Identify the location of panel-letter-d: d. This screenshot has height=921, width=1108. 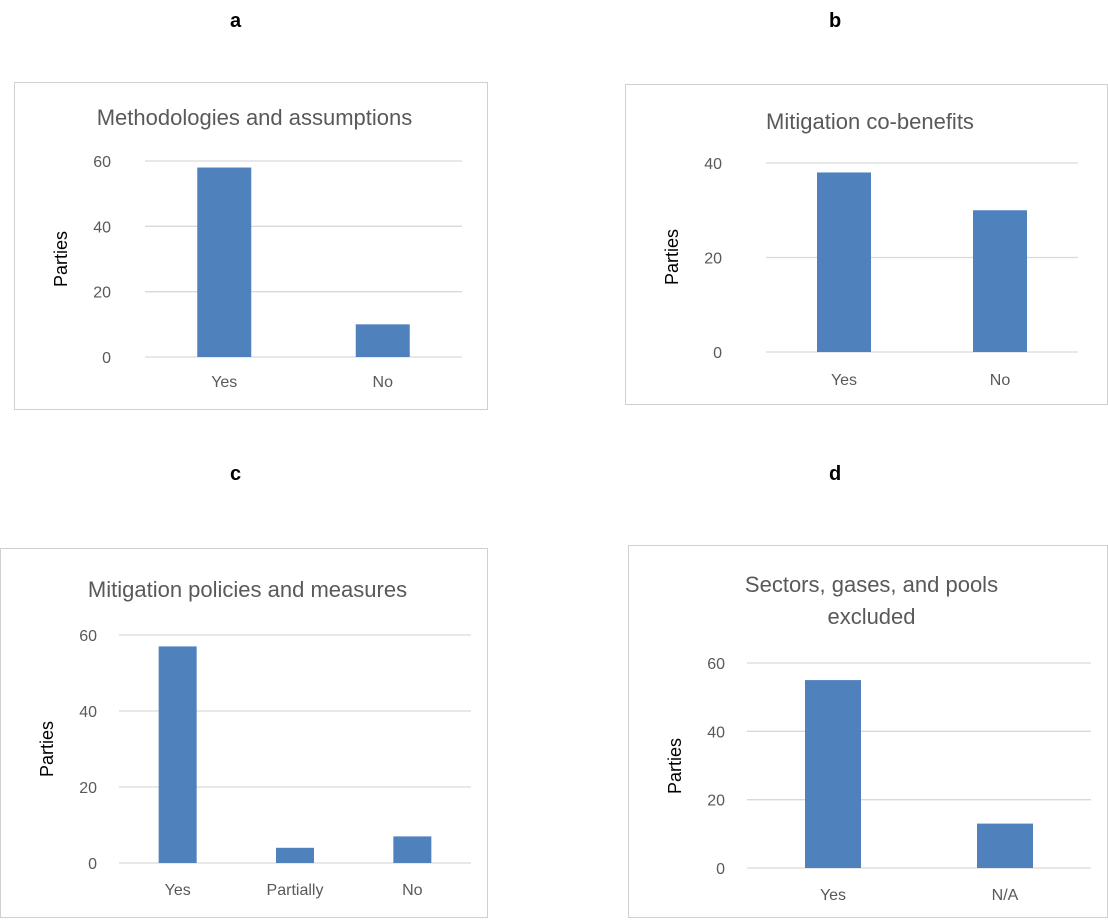
(835, 474).